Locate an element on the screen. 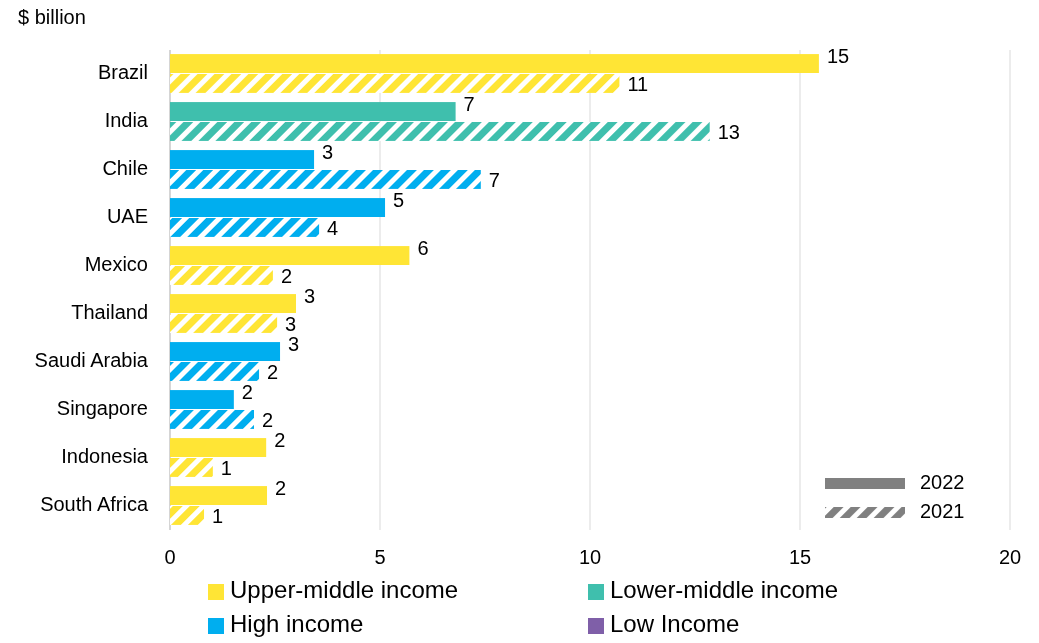  text: 2021 is located at coordinates (942, 511).